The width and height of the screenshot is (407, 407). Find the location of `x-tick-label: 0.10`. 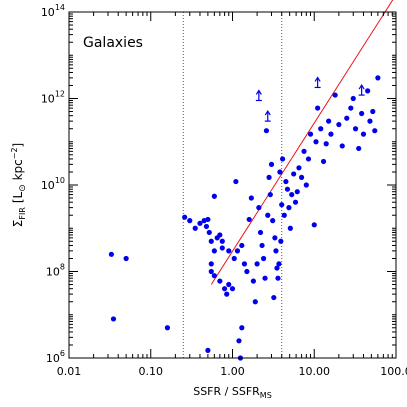

x-tick-label: 0.10 is located at coordinates (151, 371).